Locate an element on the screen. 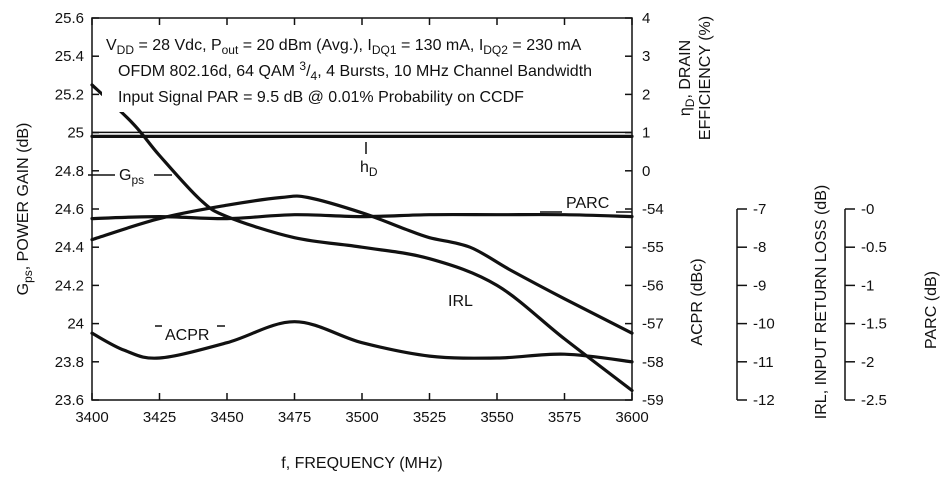  parc-tick-label: -1.5 is located at coordinates (874, 324).